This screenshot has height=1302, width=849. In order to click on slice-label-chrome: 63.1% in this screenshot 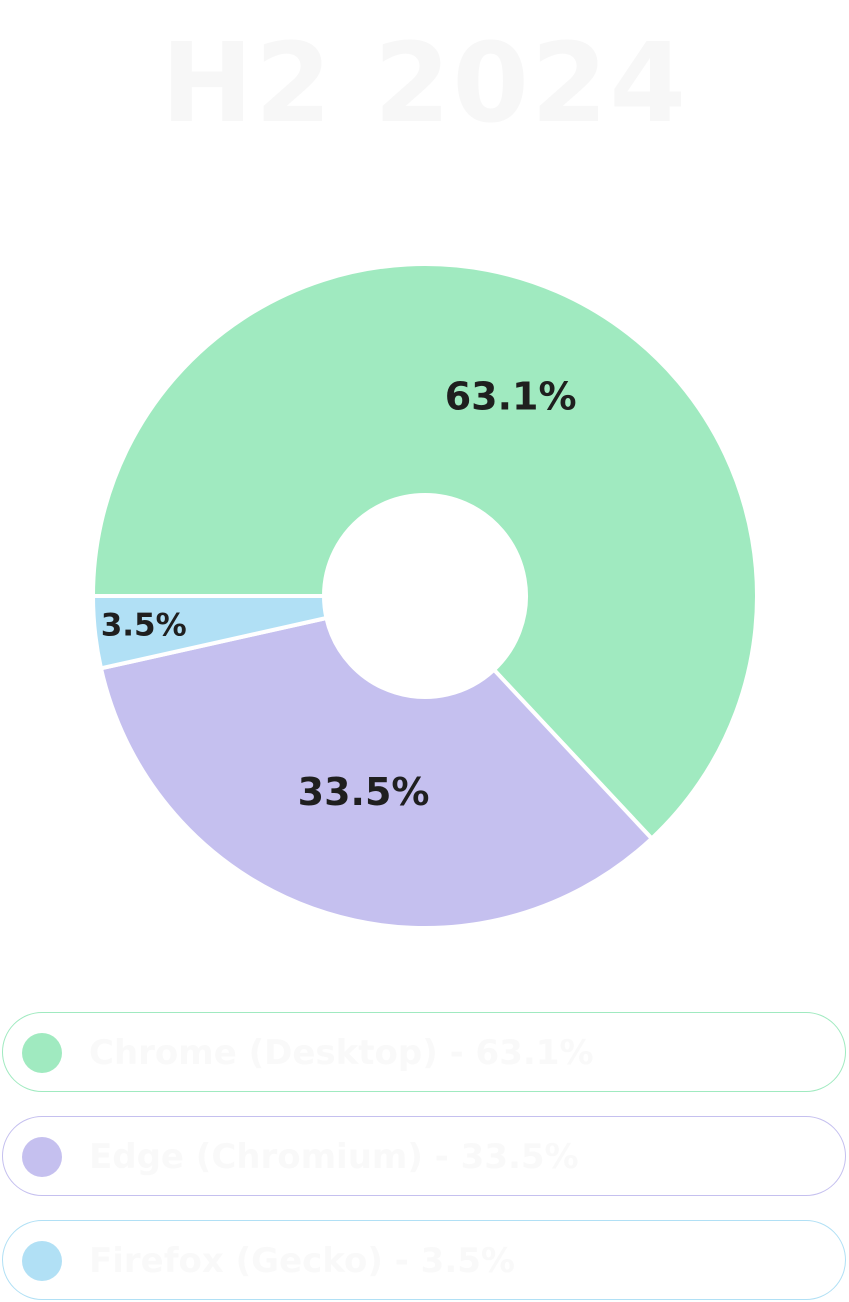, I will do `click(511, 396)`.